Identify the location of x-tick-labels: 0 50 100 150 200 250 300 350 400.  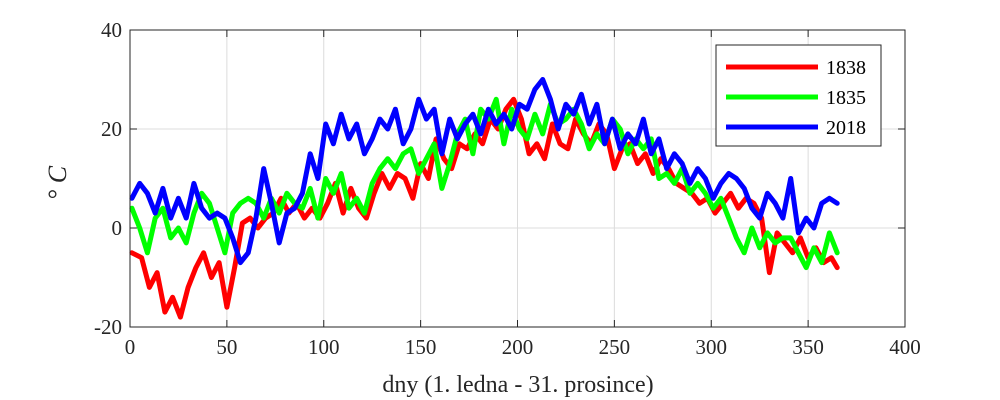
(523, 347).